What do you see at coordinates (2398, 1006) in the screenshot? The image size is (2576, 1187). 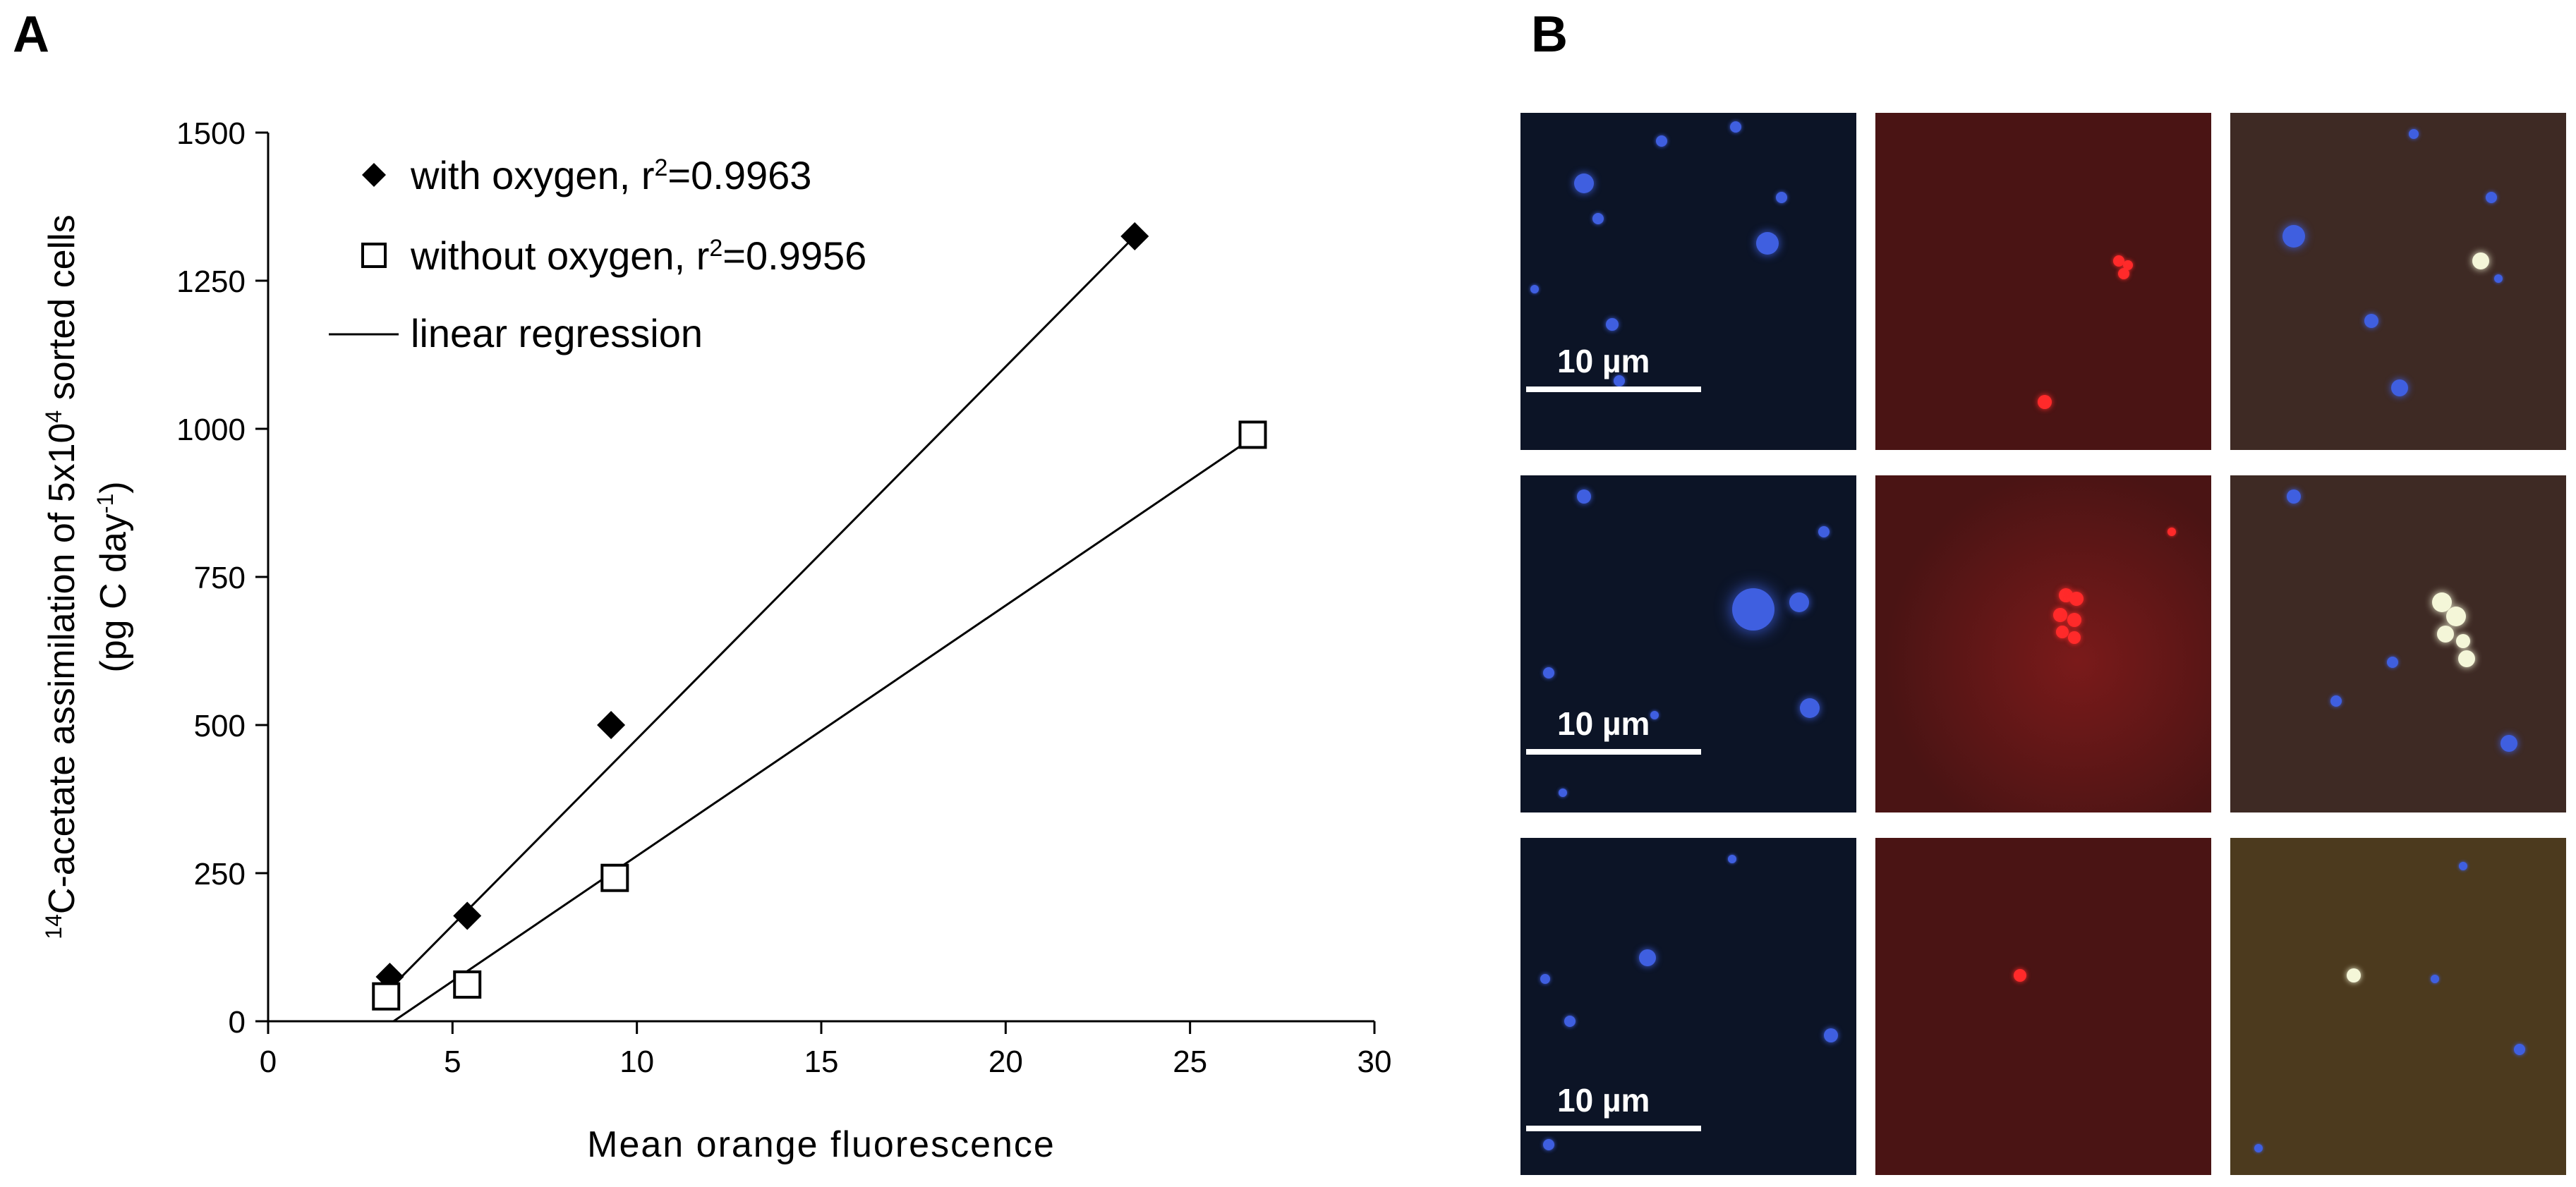 I see `micrograph-overlay-row3` at bounding box center [2398, 1006].